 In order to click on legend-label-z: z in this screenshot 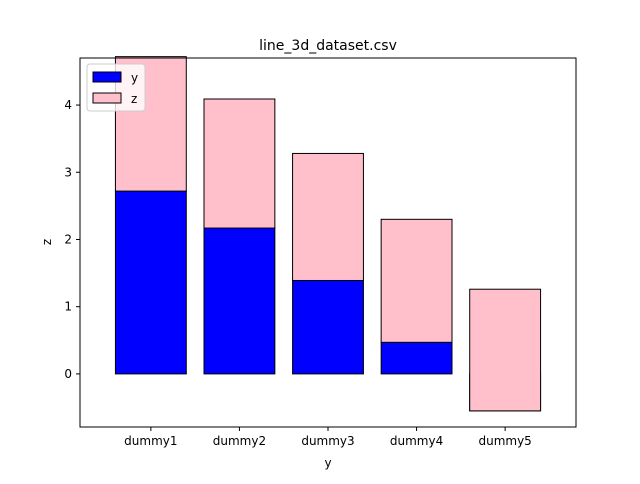, I will do `click(134, 99)`.